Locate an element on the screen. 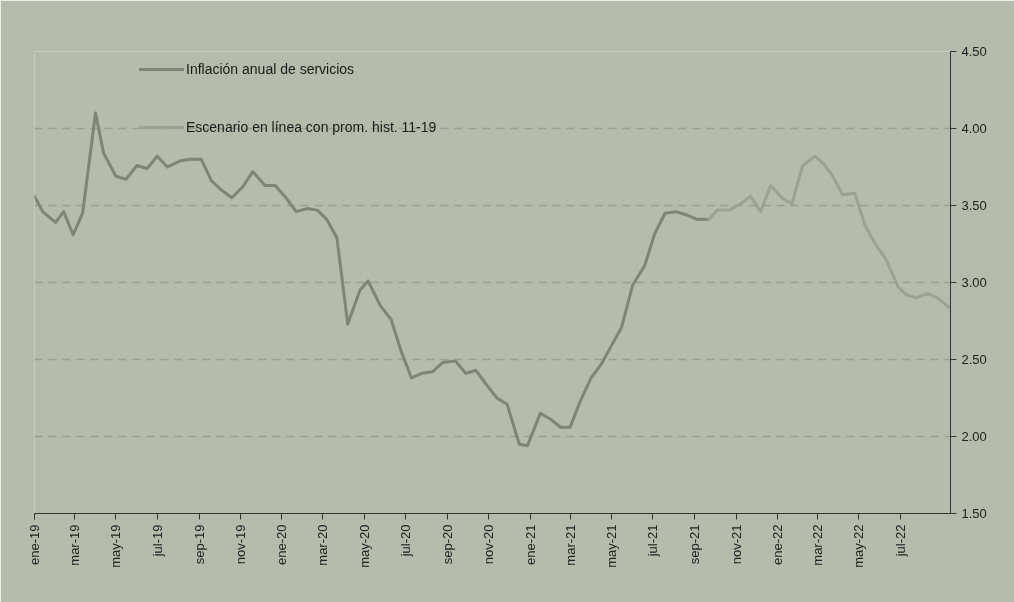  x-tick-label: ene-21 is located at coordinates (530, 544).